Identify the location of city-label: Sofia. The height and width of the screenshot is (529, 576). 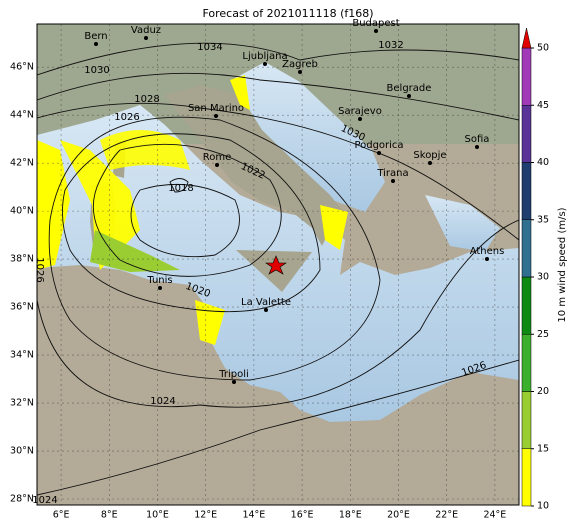
(477, 139).